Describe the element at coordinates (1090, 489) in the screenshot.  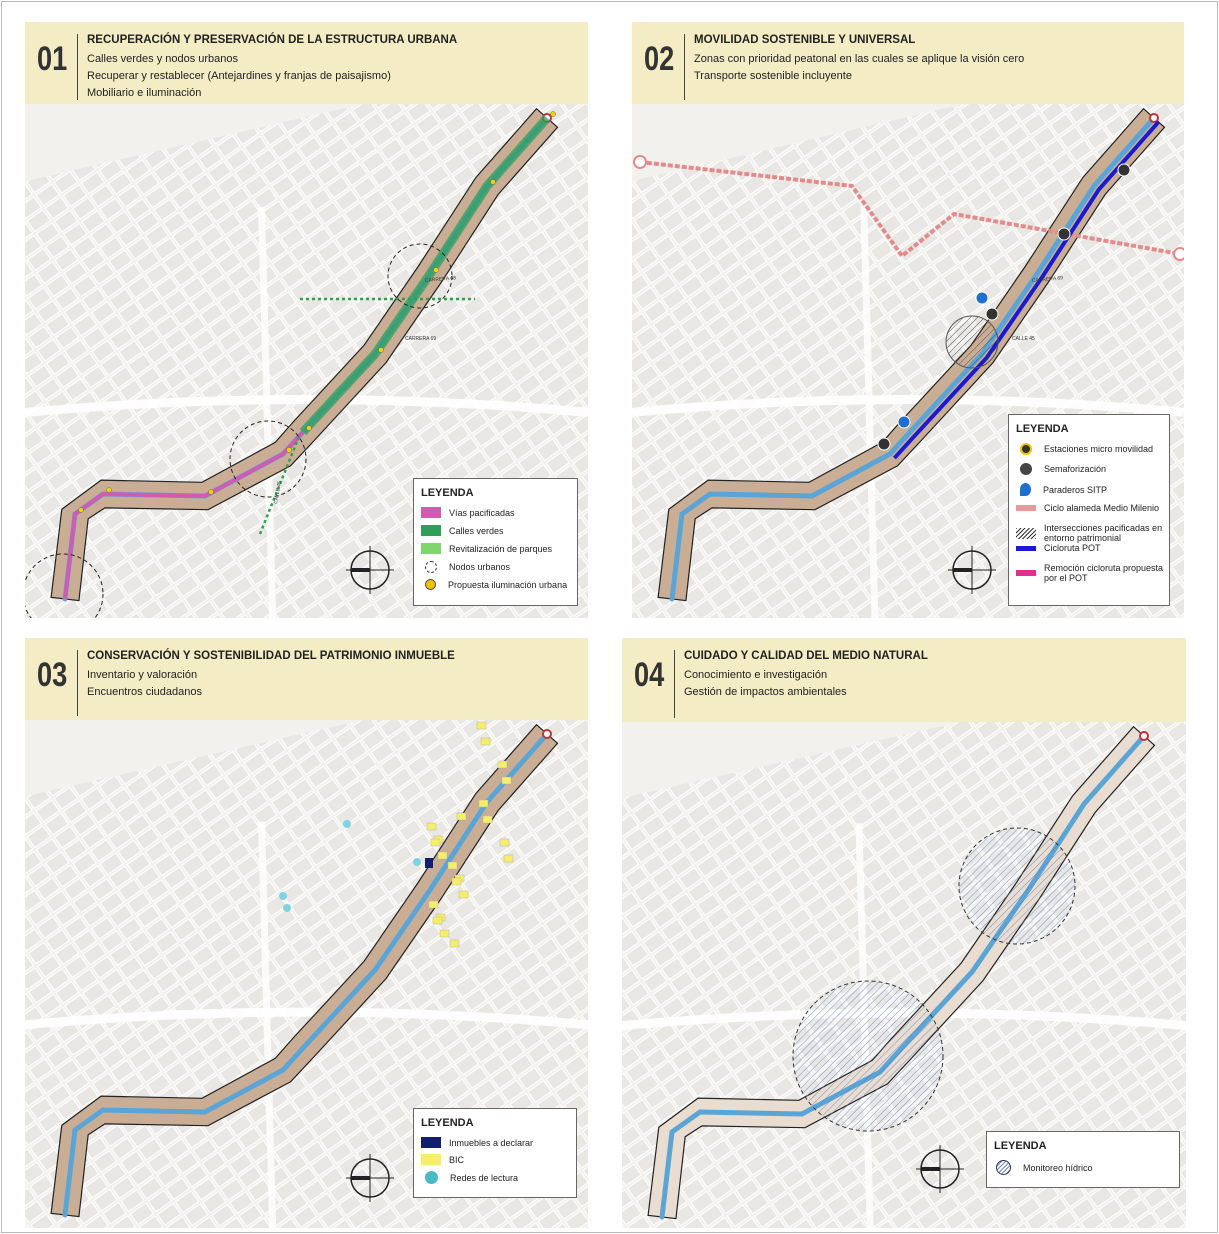
I see `legend-row: Paraderos SITP` at that location.